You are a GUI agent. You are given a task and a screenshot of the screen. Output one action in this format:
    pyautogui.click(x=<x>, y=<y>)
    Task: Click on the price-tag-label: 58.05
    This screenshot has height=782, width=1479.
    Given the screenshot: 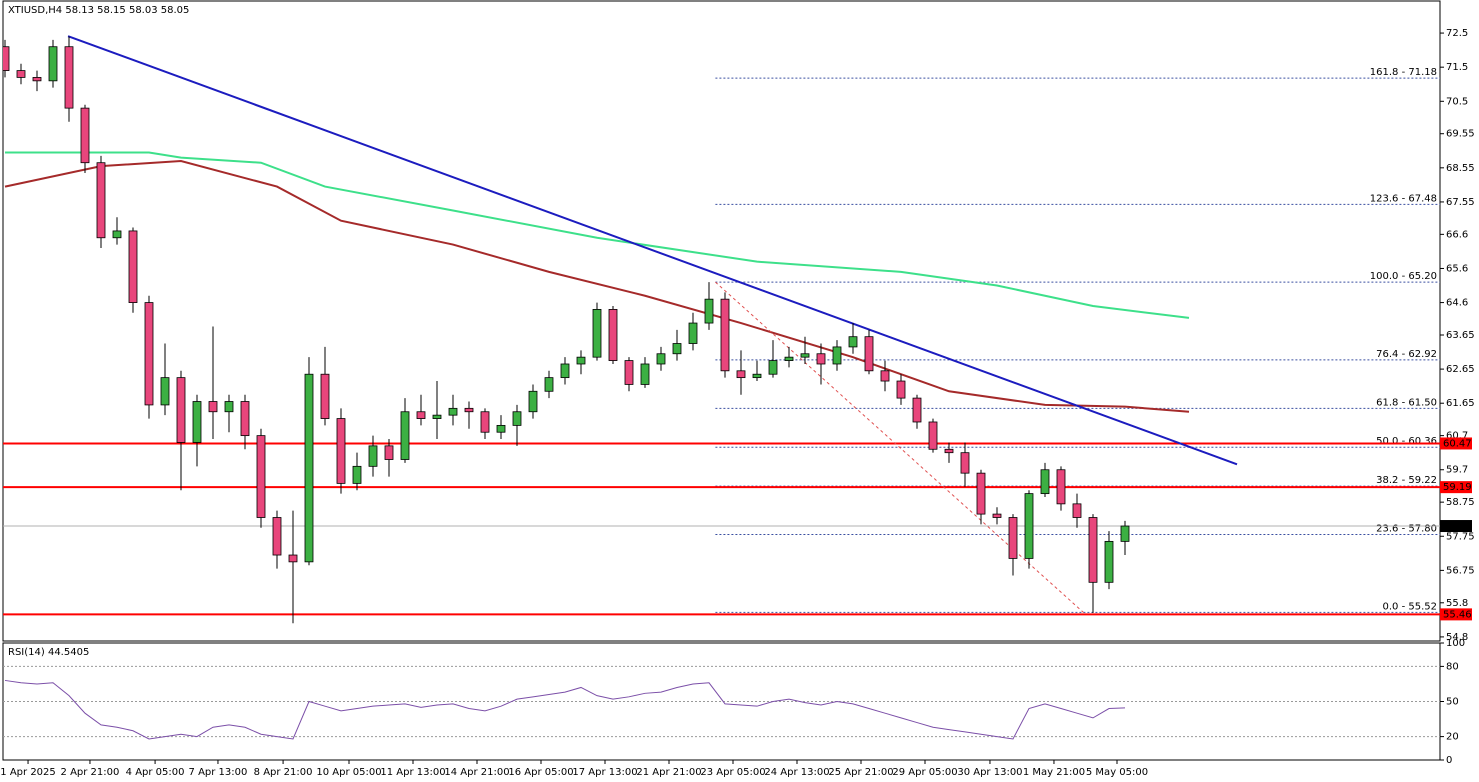 What is the action you would take?
    pyautogui.click(x=1457, y=526)
    